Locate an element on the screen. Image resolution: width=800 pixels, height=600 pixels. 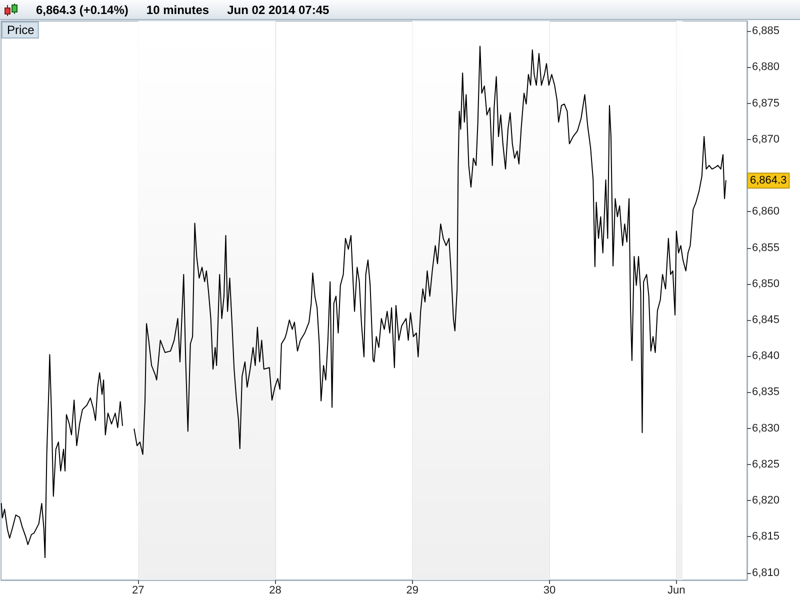
y-tick-label: 6,835 is located at coordinates (766, 392).